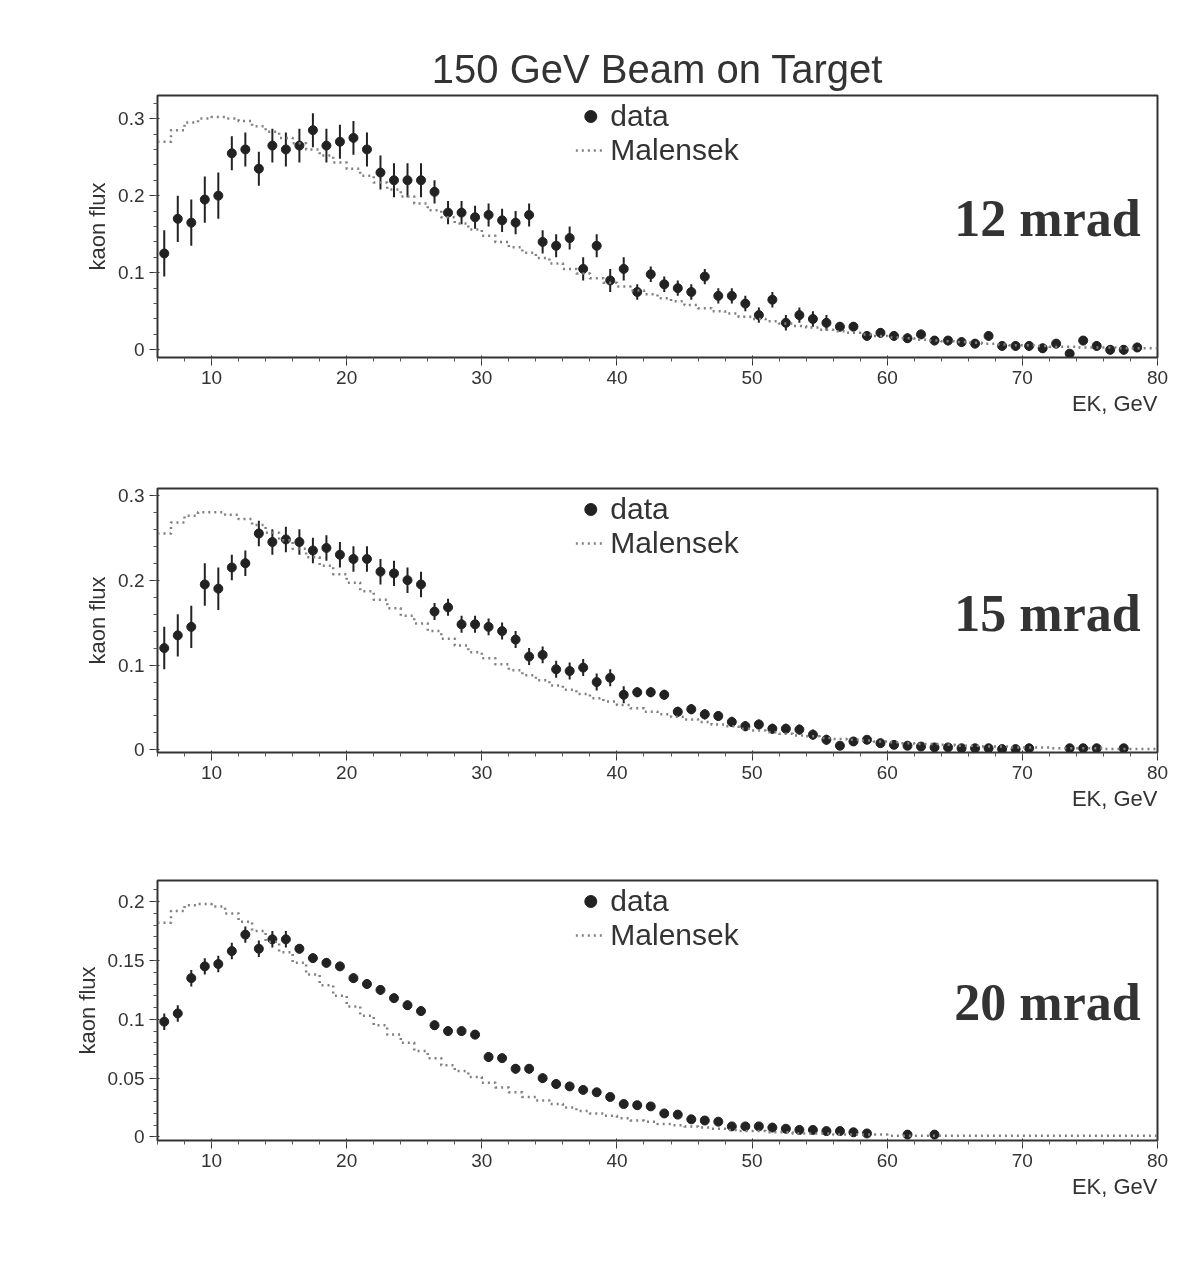  I want to click on y-tick-label: 0.05, so click(126, 1078).